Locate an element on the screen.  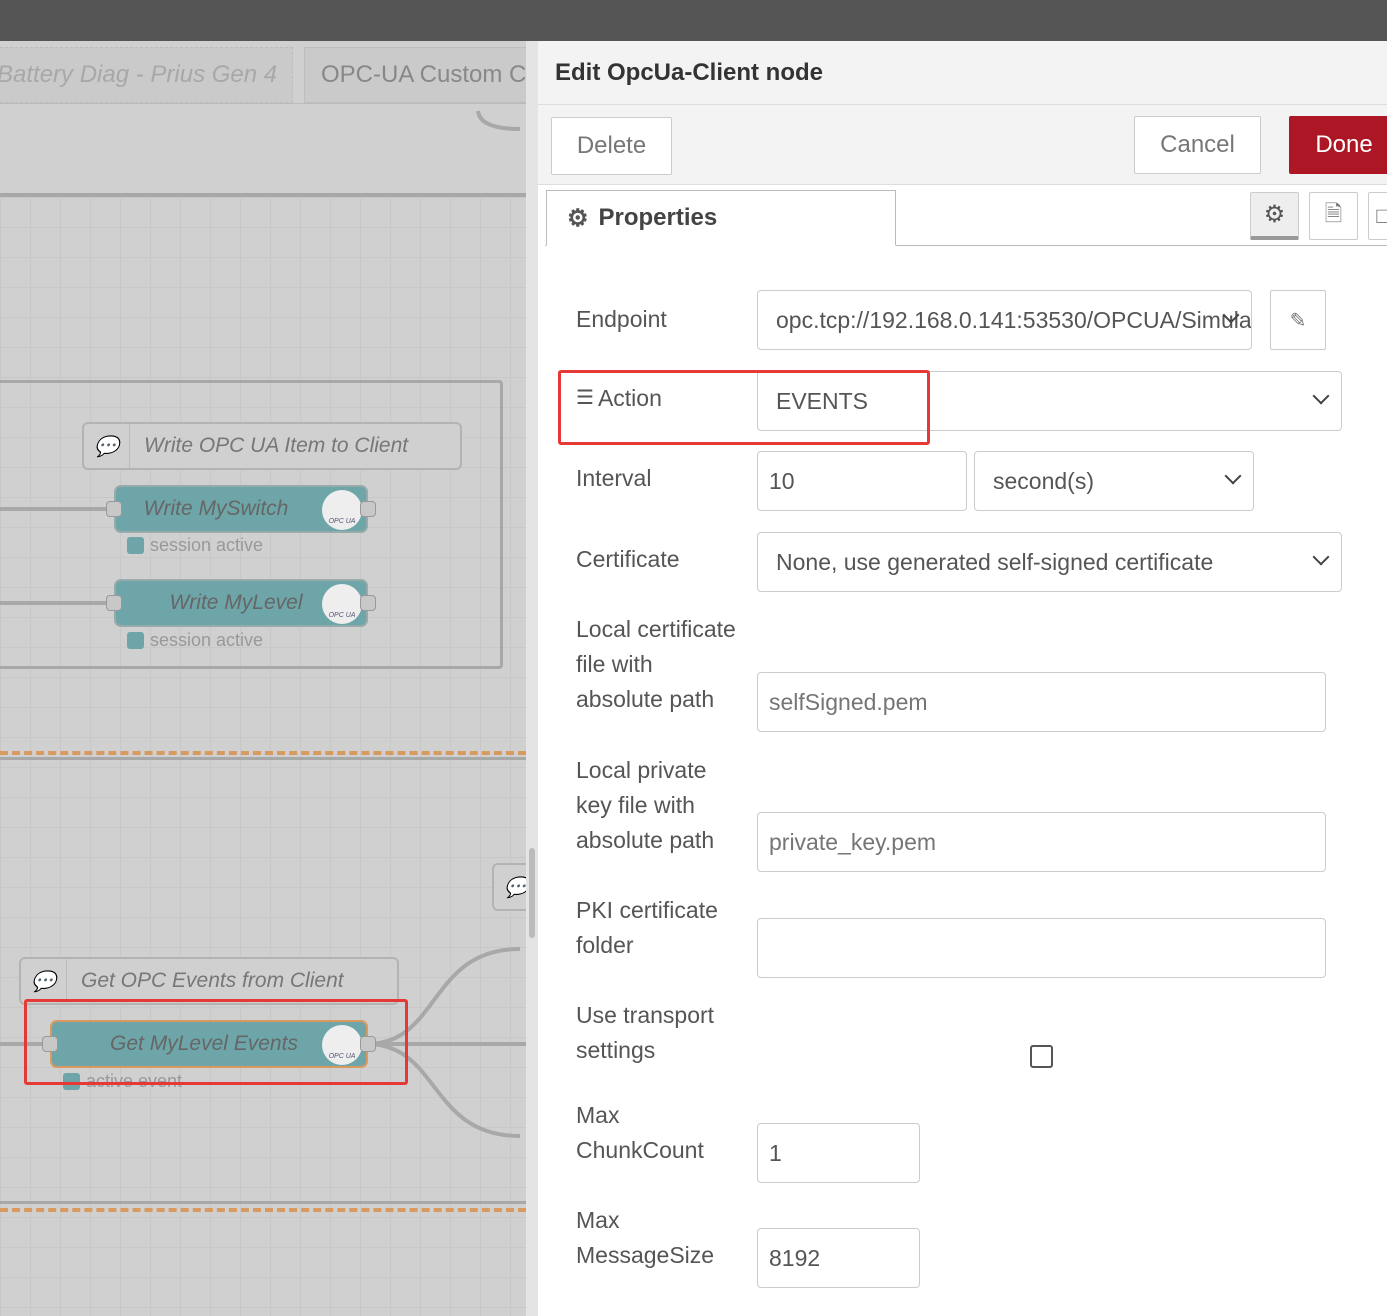
flow-node-write-myswitch: Write MySwitch OPC UA is located at coordinates (241, 509).